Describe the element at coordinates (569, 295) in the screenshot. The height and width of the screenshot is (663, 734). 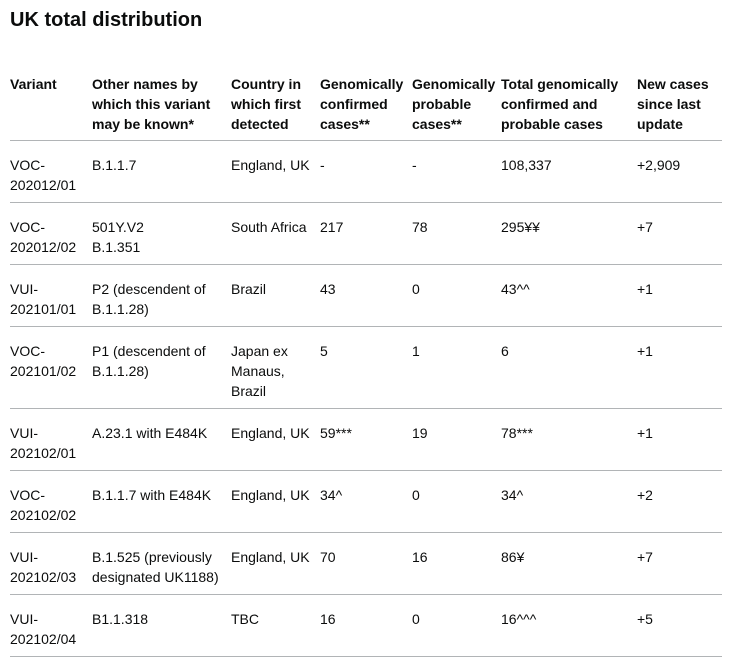
I see `cell-total: 43^^` at that location.